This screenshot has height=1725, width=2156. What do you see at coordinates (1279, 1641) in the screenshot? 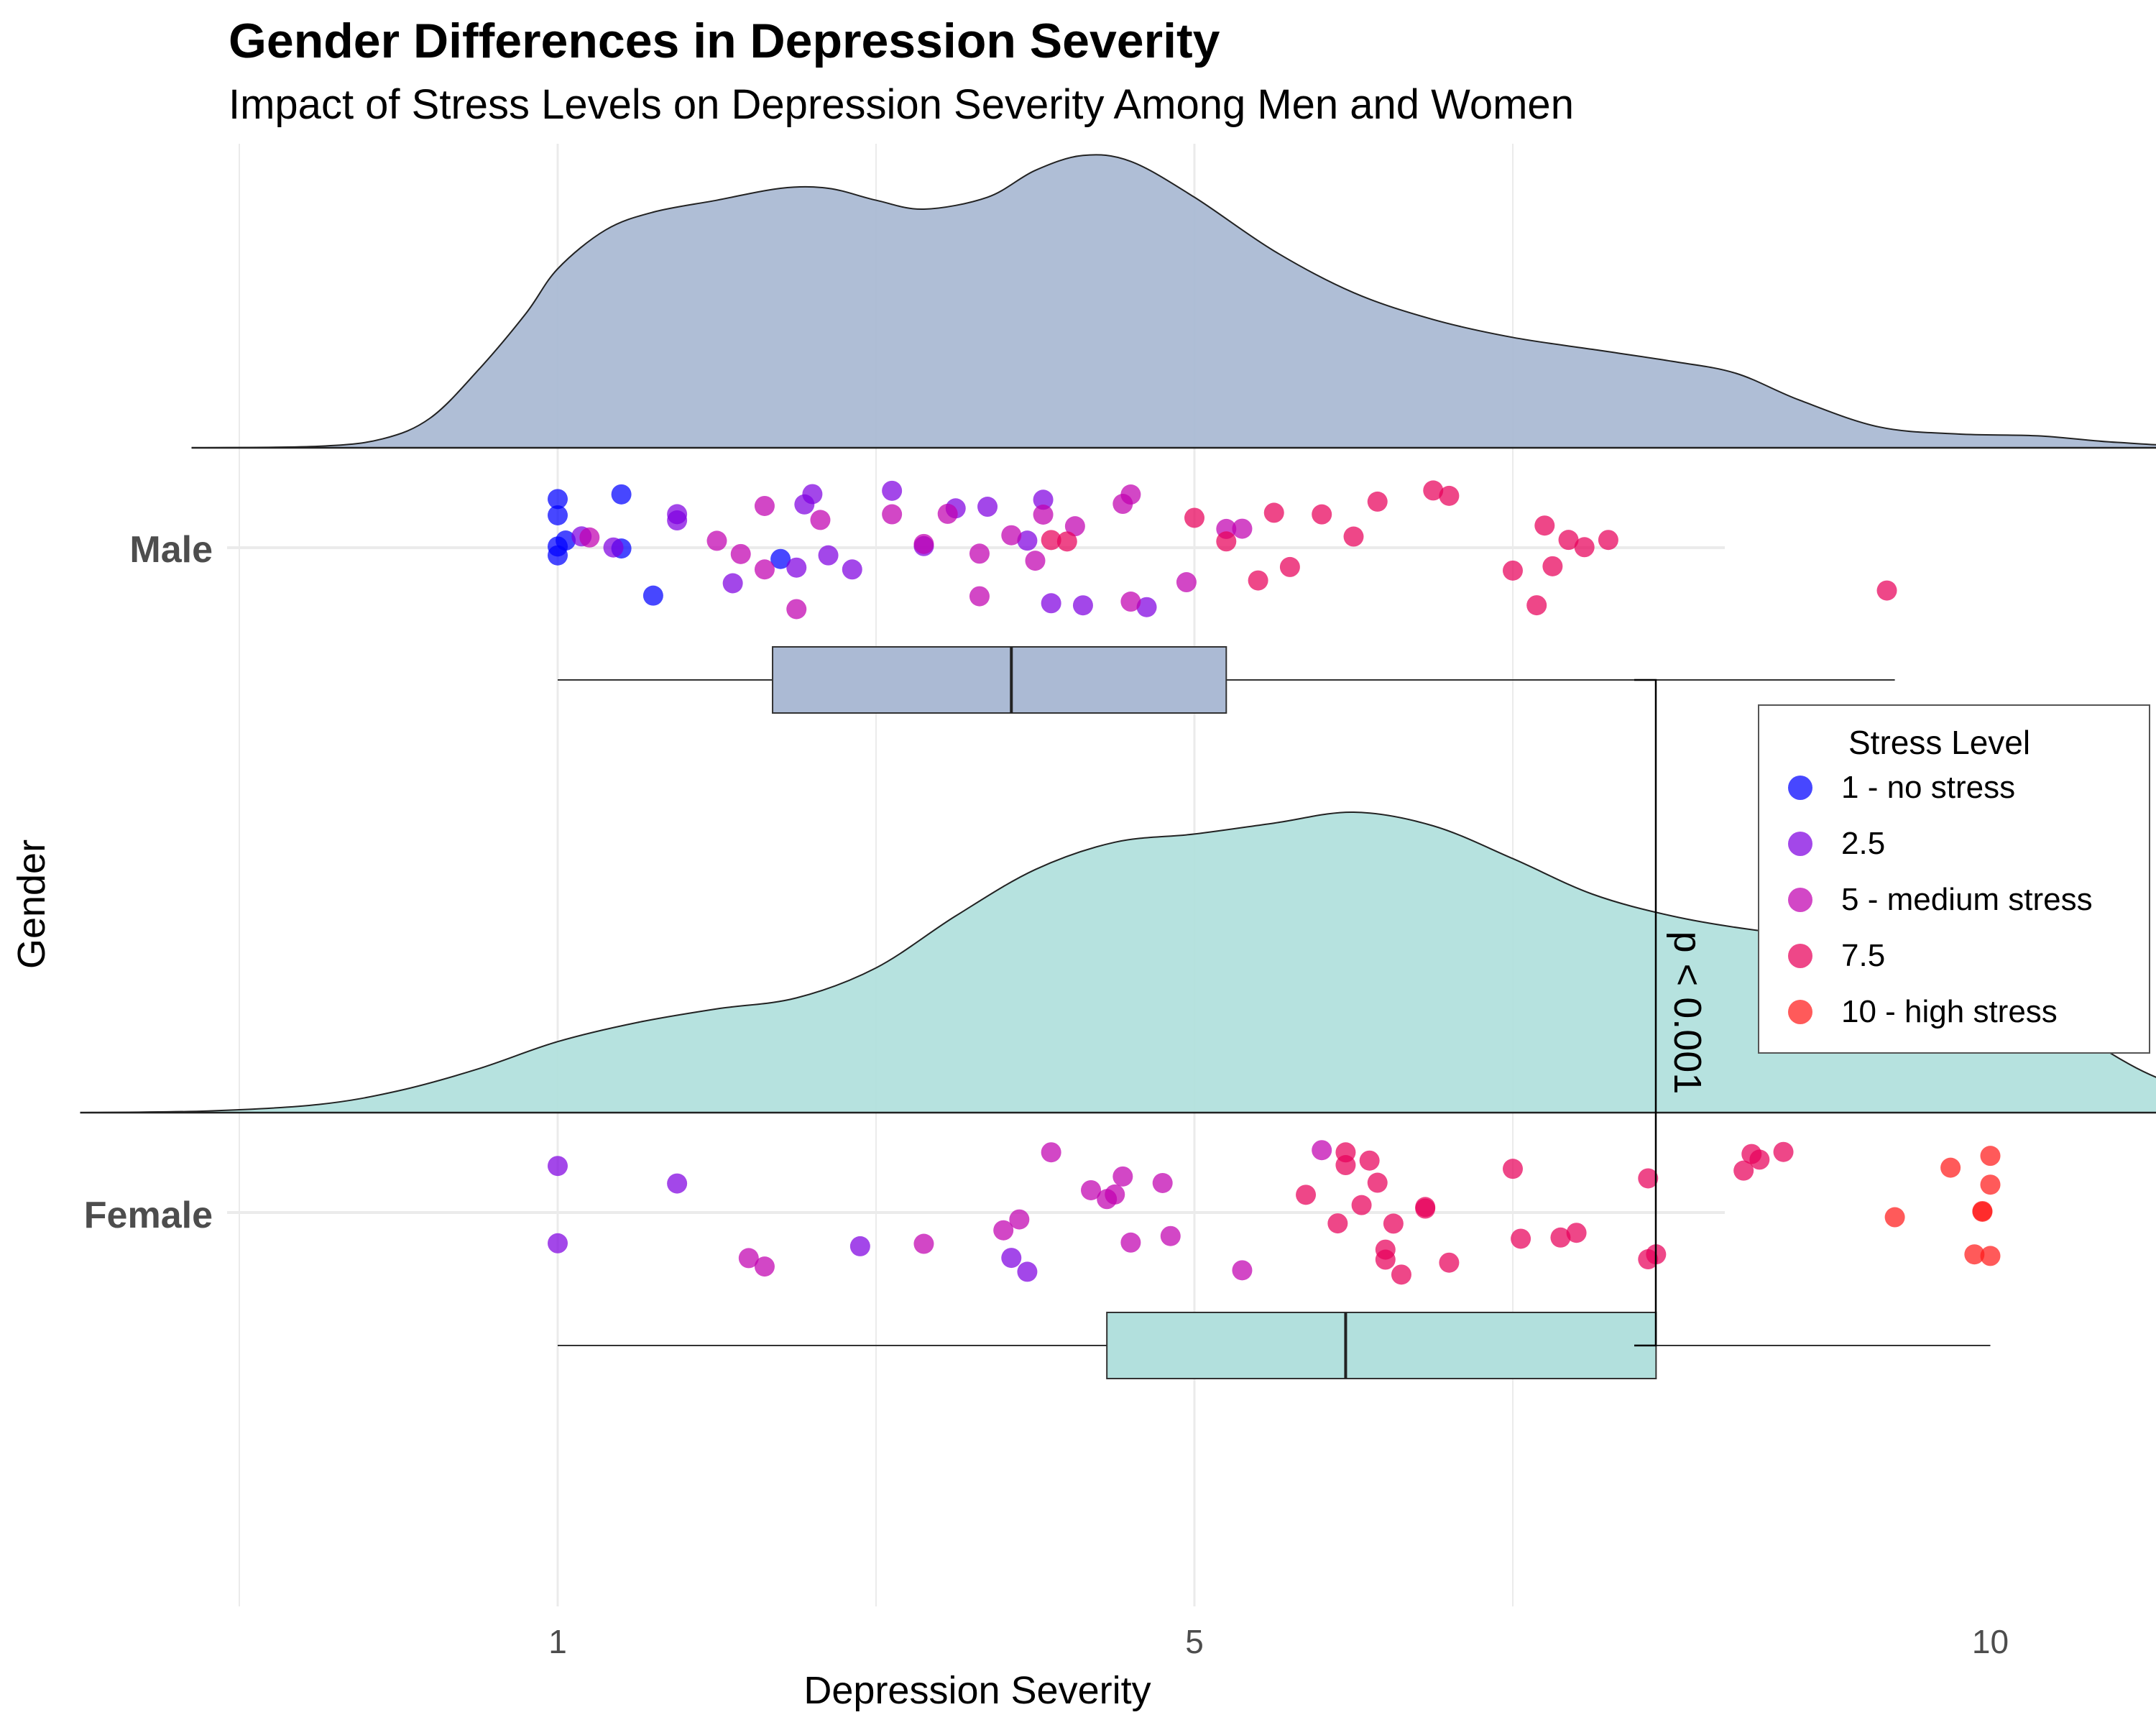
I see `x-tick-labels: 1 5 10` at bounding box center [1279, 1641].